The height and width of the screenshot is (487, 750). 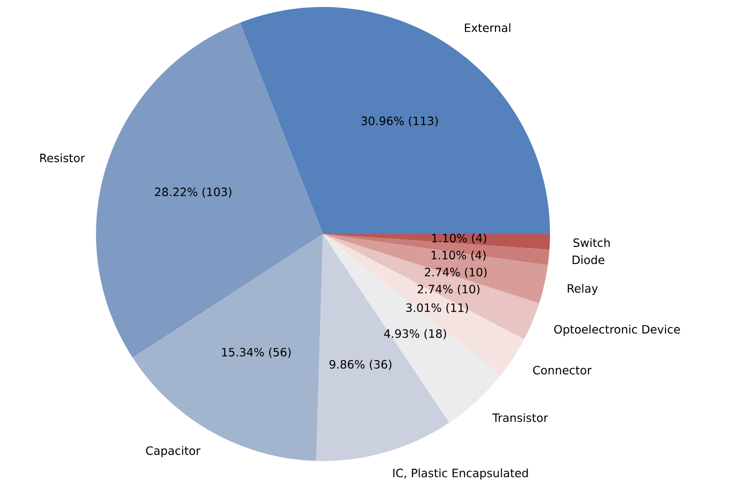 What do you see at coordinates (588, 259) in the screenshot?
I see `slice-label: Diode` at bounding box center [588, 259].